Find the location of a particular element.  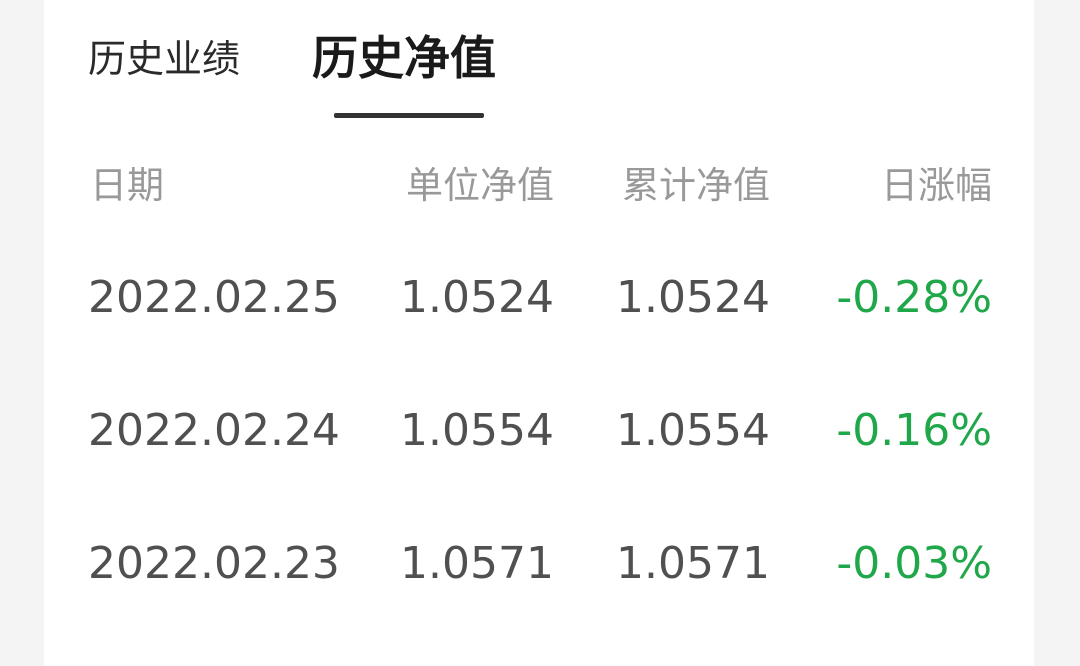

header-acc-nav: 累计净值 is located at coordinates (696, 185).